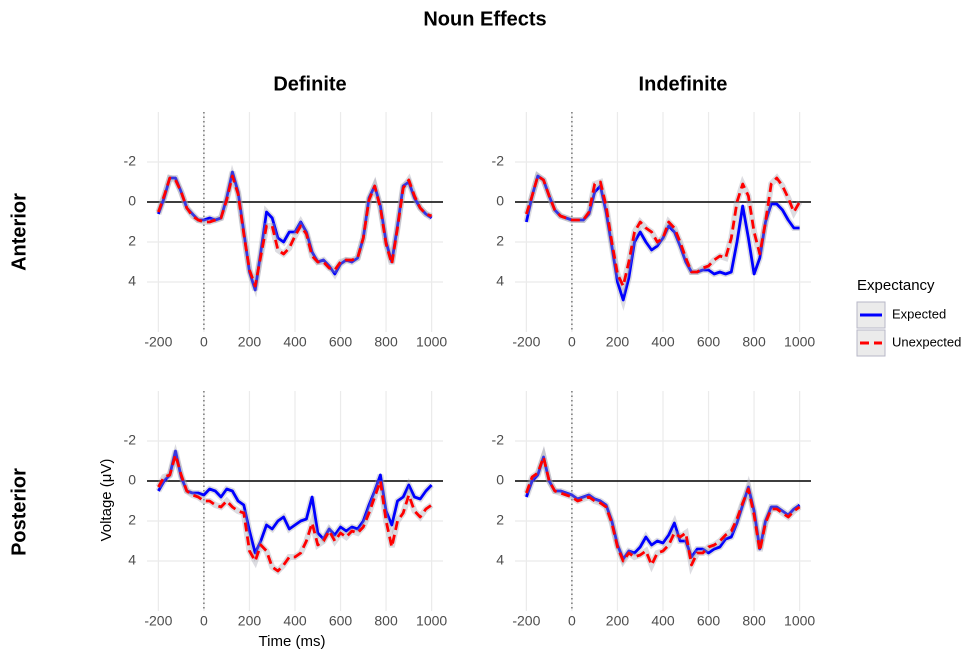 The height and width of the screenshot is (654, 970). What do you see at coordinates (926, 341) in the screenshot?
I see `legend-label: Unexpected` at bounding box center [926, 341].